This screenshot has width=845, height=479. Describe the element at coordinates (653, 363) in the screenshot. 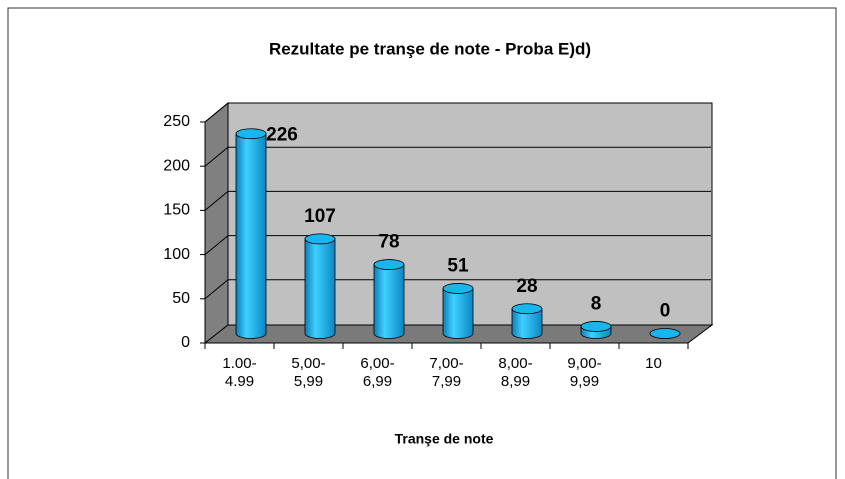

I see `x-tick-label: 10` at that location.